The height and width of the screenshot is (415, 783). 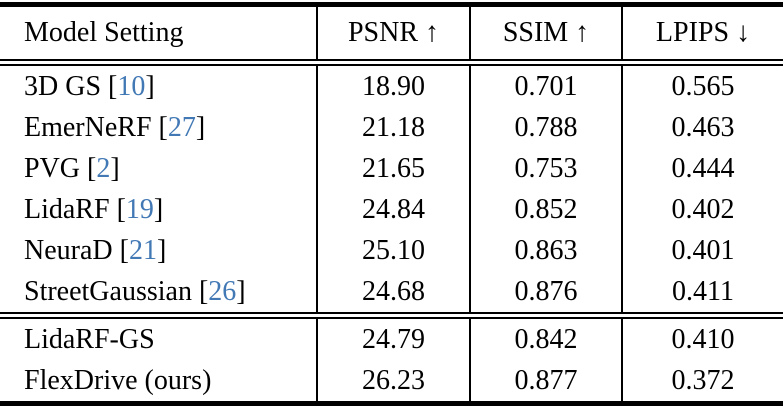 What do you see at coordinates (118, 380) in the screenshot?
I see `model-name: FlexDrive (ours)` at bounding box center [118, 380].